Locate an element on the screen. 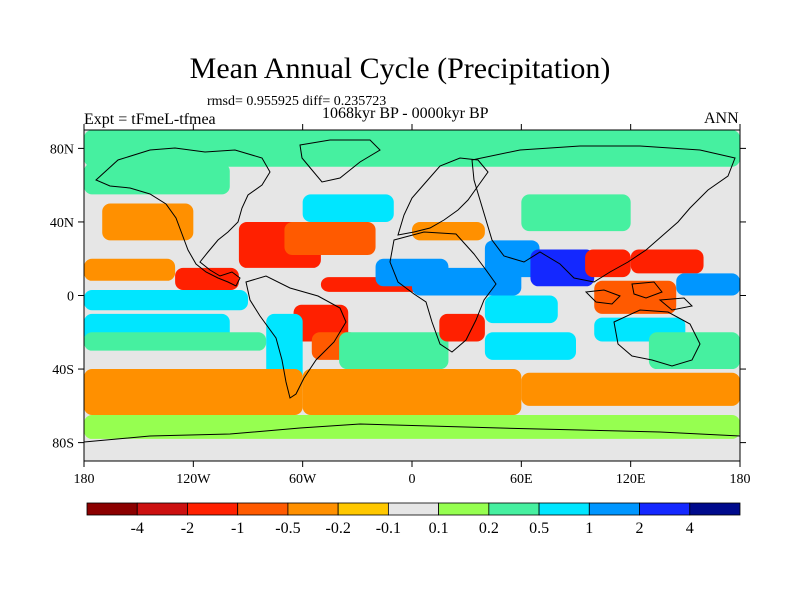 Image resolution: width=800 pixels, height=600 pixels. colorbar-label-3: -0.5 is located at coordinates (287, 528).